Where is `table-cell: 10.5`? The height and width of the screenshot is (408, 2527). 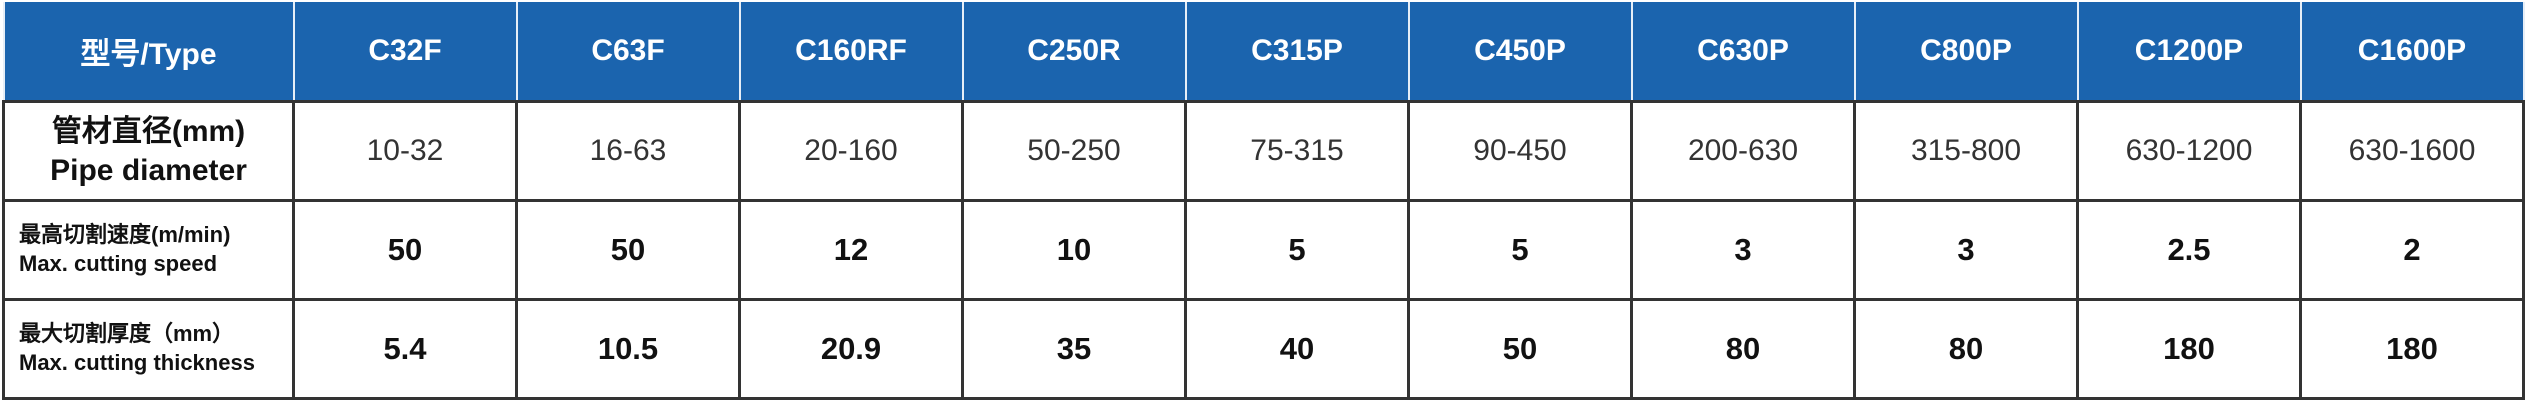
table-cell: 10.5 is located at coordinates (628, 349).